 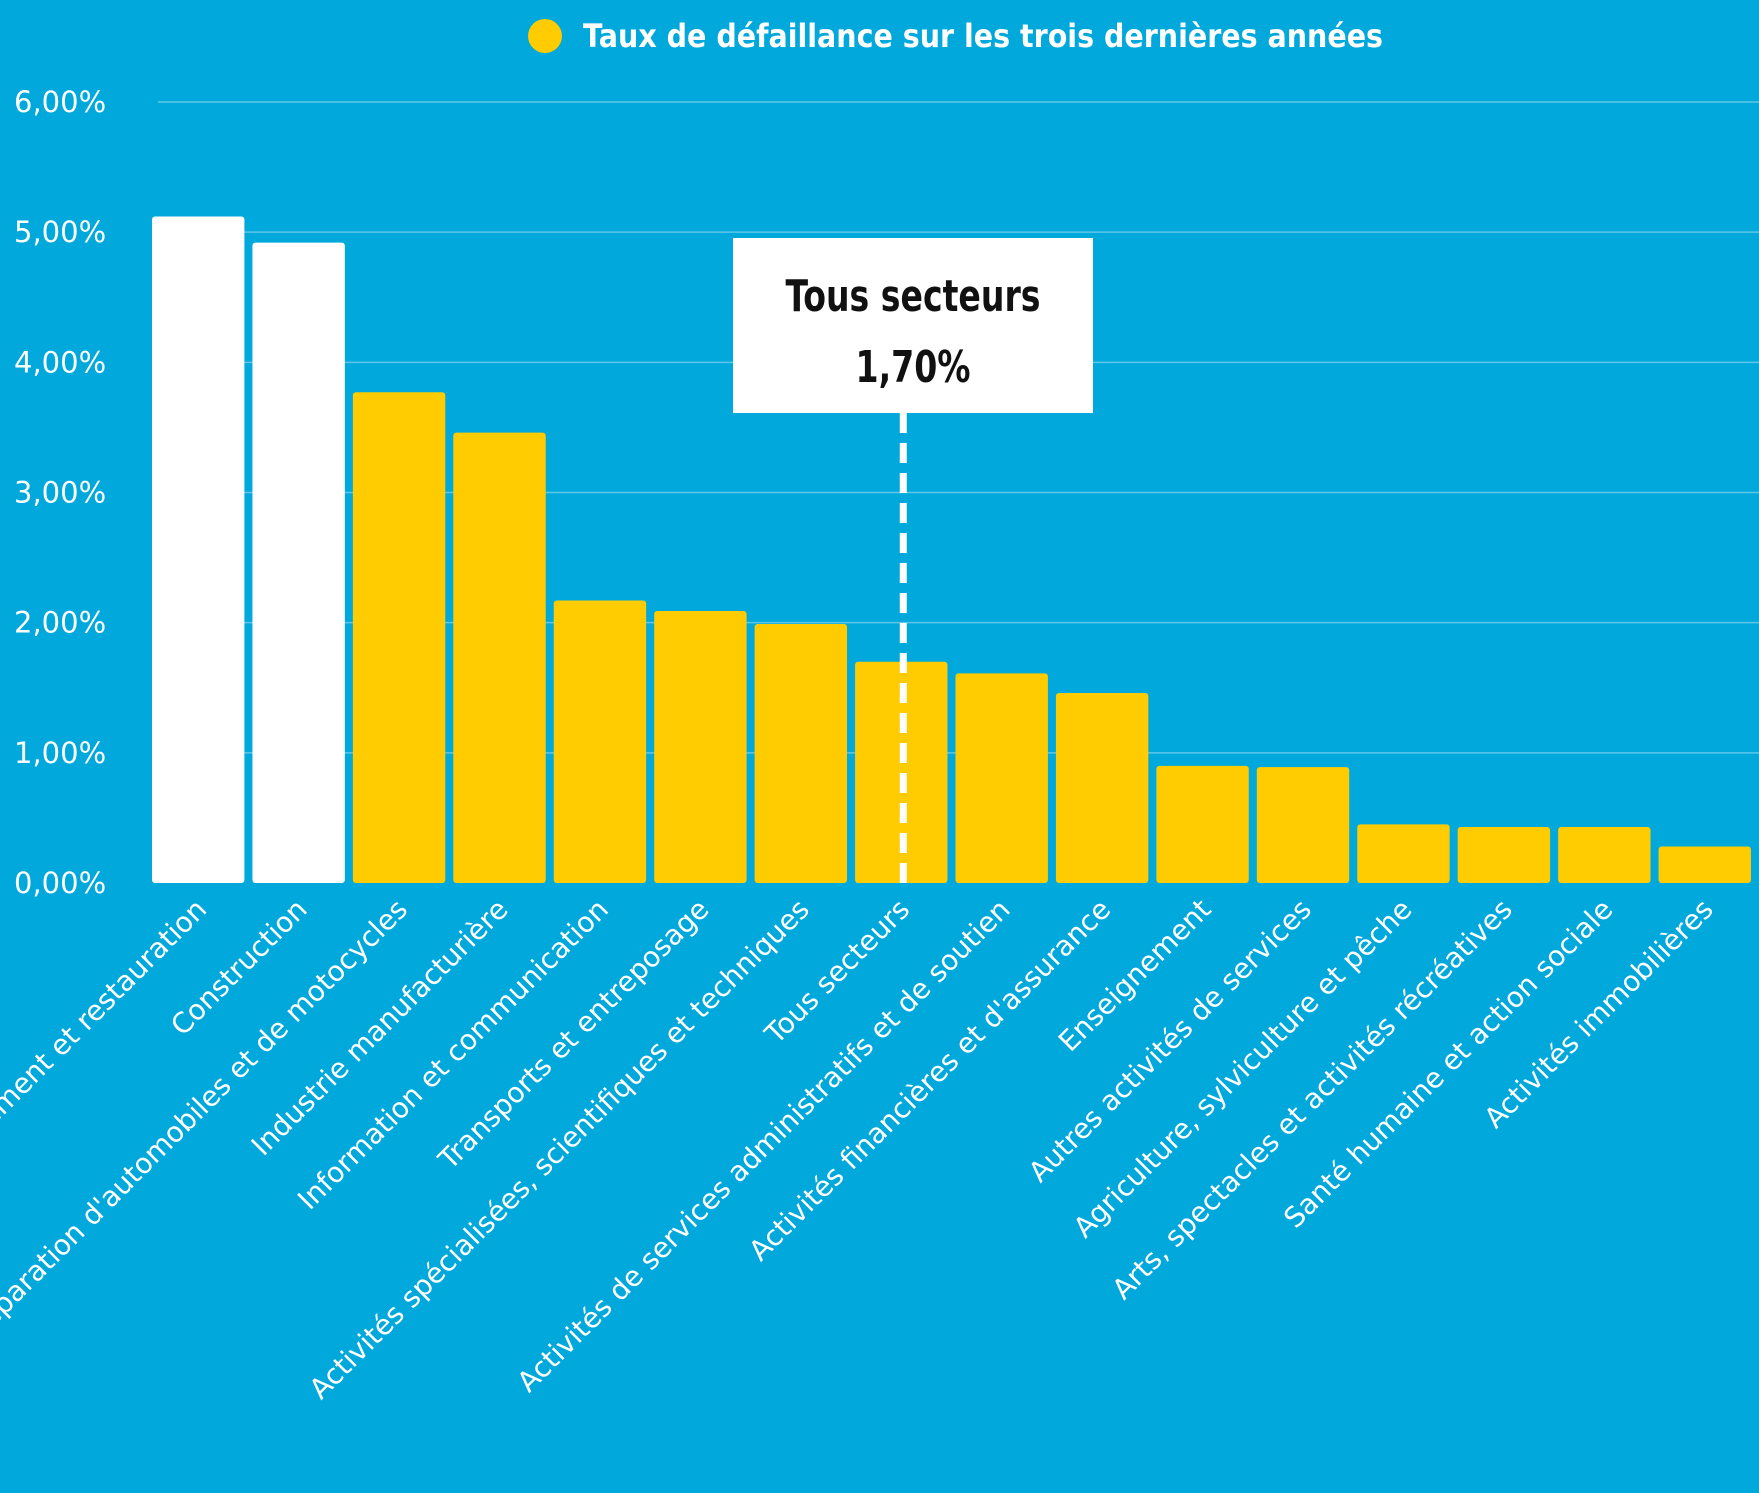 I want to click on reference-callout-title: Tous secteurs, so click(x=913, y=296).